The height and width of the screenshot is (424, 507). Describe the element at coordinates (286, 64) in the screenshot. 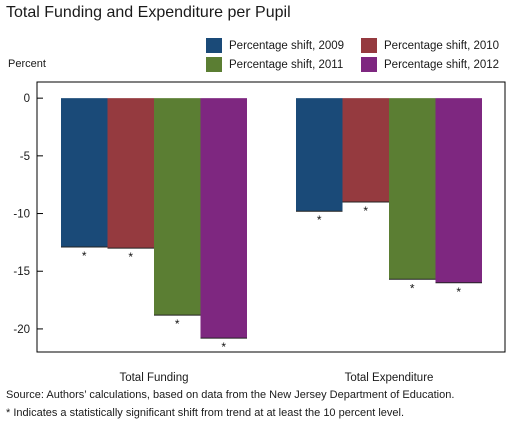

I see `legend-label-2011: Percentage shift, 2011` at that location.